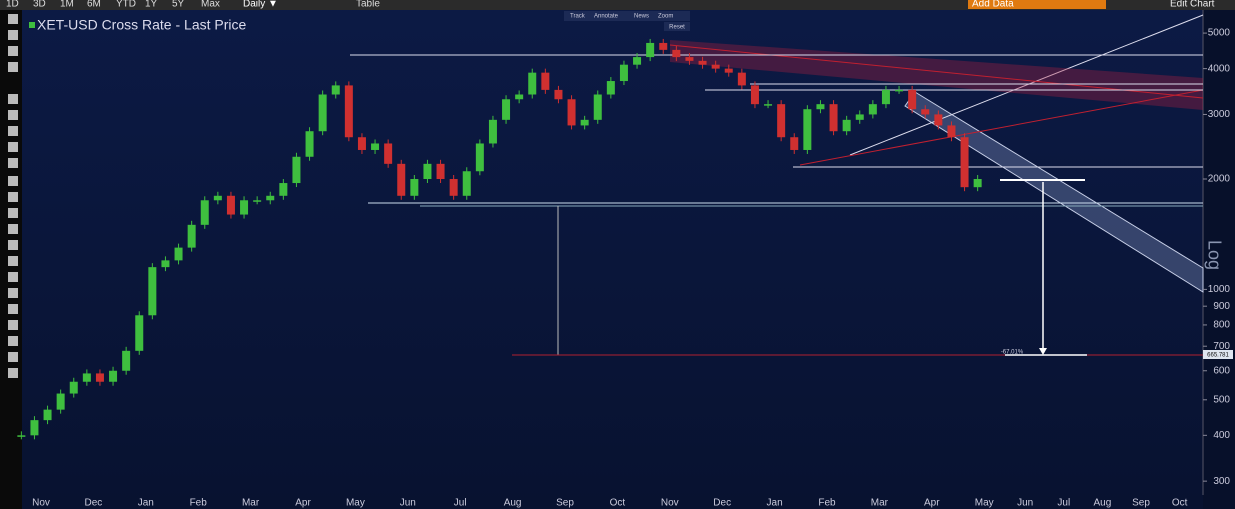  I want to click on y-tick-label: 3000, so click(1219, 114).